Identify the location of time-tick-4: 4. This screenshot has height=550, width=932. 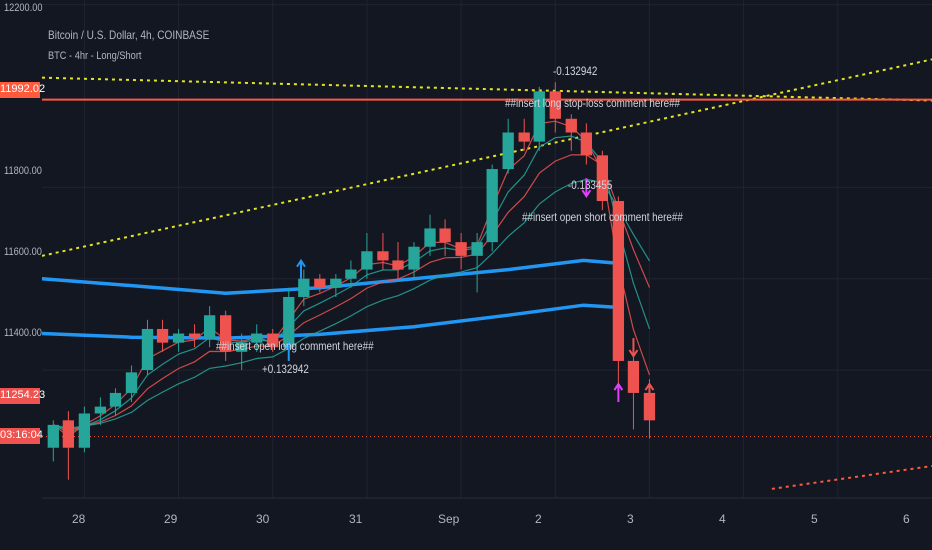
(722, 519).